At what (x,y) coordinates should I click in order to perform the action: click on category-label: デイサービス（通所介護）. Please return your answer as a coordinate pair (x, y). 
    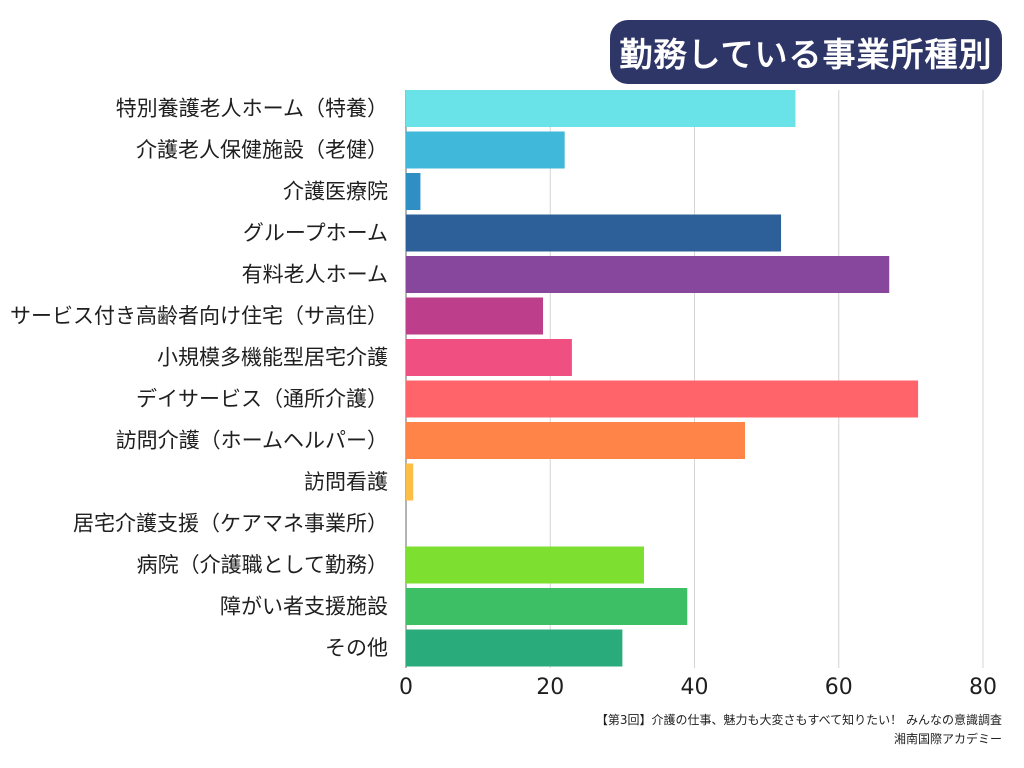
    Looking at the image, I should click on (262, 399).